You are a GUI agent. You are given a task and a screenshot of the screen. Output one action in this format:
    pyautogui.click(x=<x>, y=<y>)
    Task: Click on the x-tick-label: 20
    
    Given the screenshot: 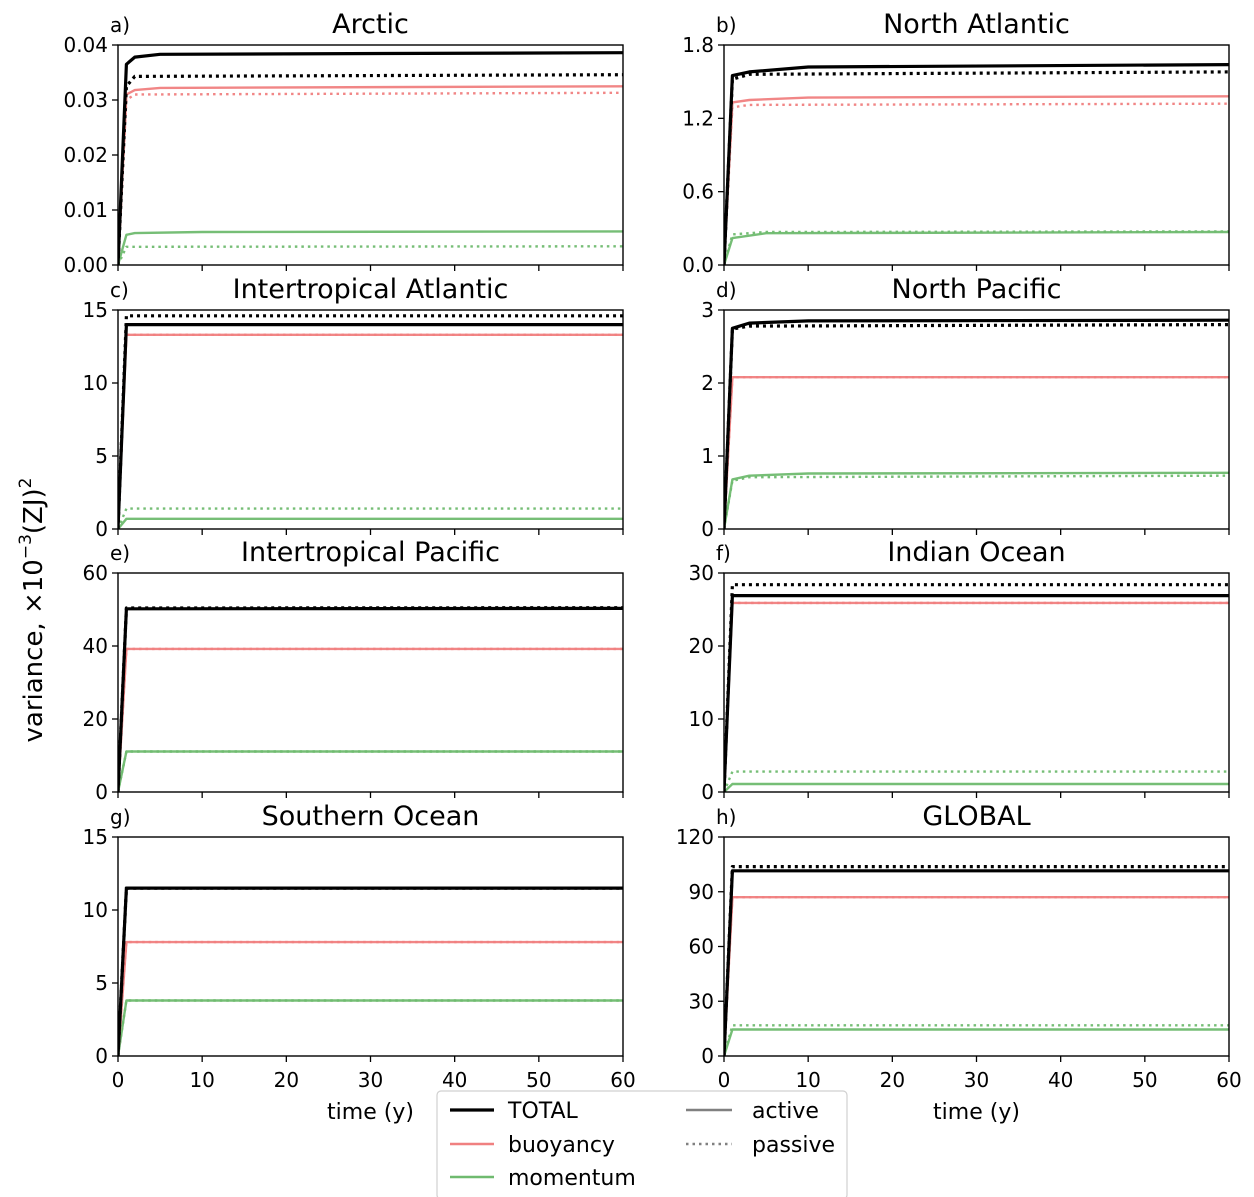 What is the action you would take?
    pyautogui.click(x=286, y=1080)
    